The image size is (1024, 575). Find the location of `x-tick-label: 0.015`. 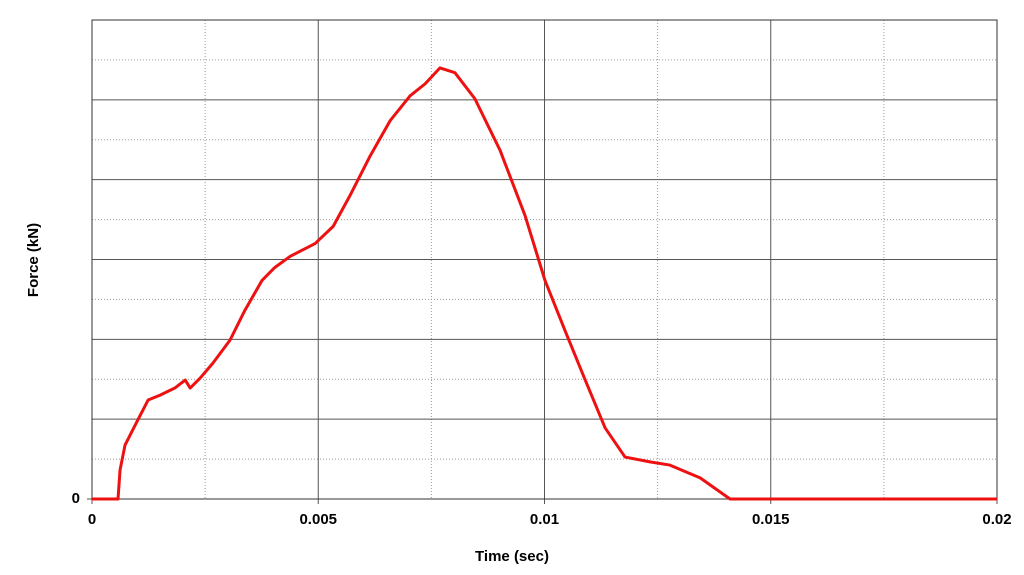

x-tick-label: 0.015 is located at coordinates (771, 519).